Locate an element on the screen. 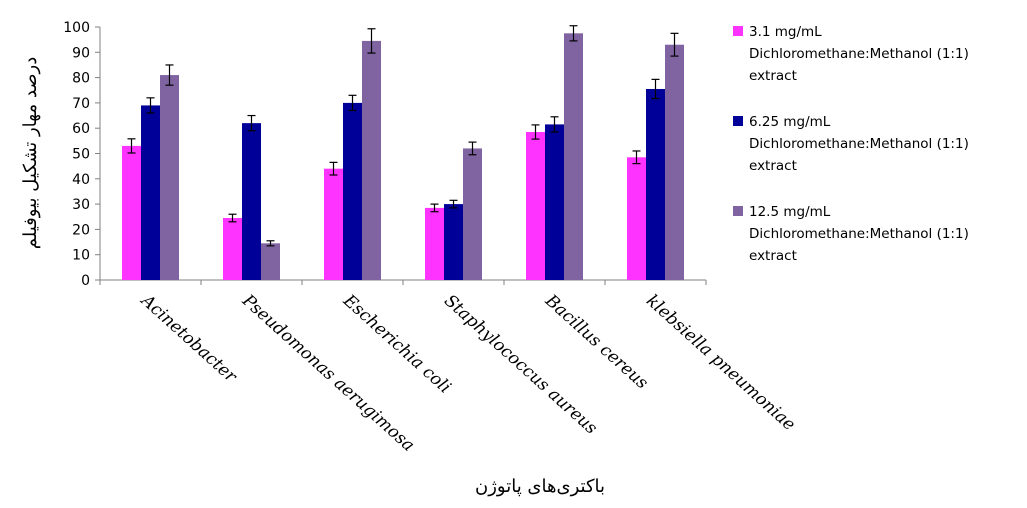 The height and width of the screenshot is (508, 1027). category-label: Escherichia coli is located at coordinates (396, 343).